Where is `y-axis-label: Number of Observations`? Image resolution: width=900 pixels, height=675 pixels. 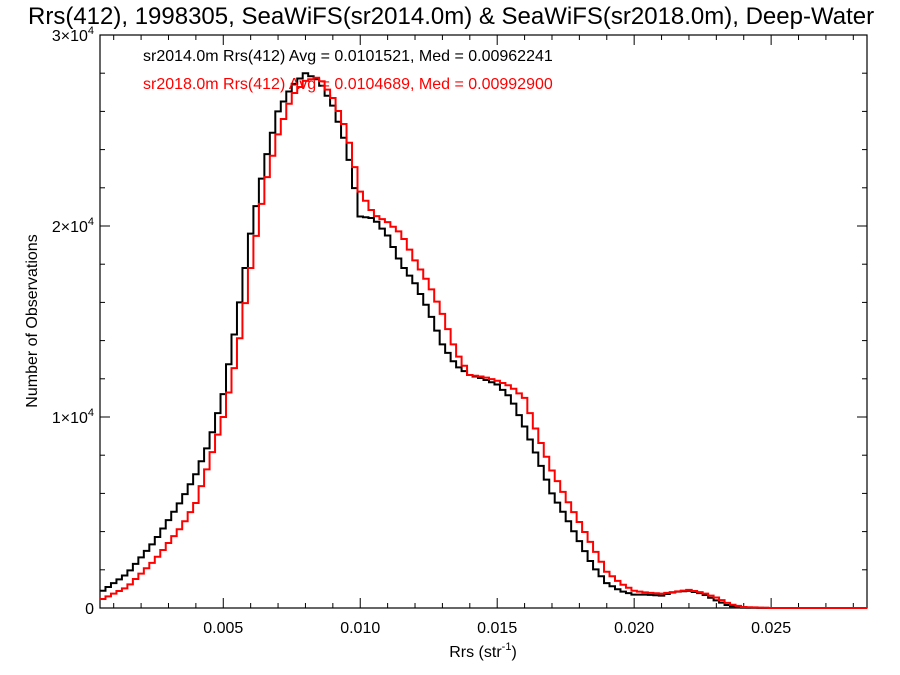
y-axis-label: Number of Observations is located at coordinates (32, 320).